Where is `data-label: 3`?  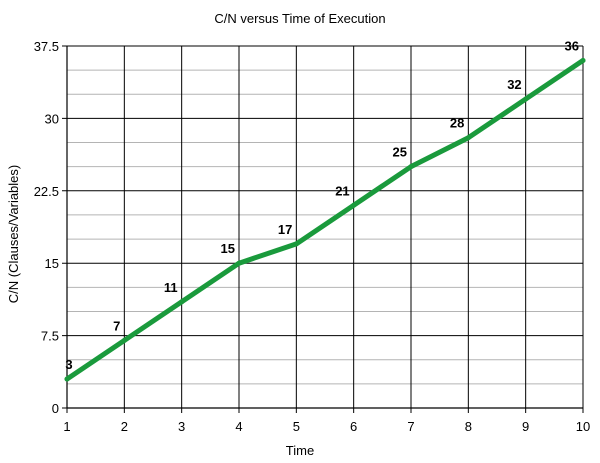 data-label: 3 is located at coordinates (68, 364).